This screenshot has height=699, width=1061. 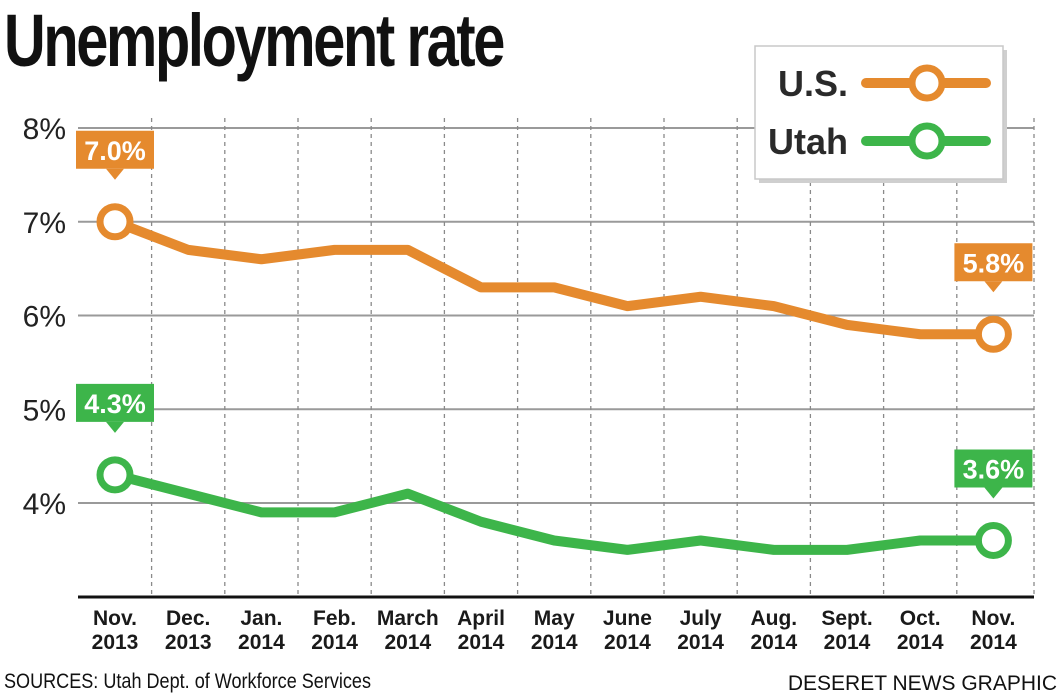 What do you see at coordinates (481, 630) in the screenshot?
I see `x-tick-label: April 2014` at bounding box center [481, 630].